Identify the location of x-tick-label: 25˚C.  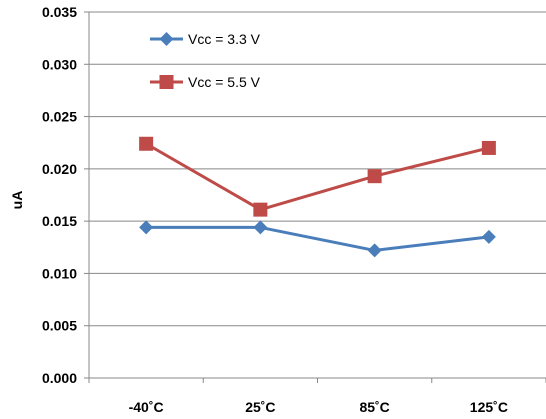
(260, 407).